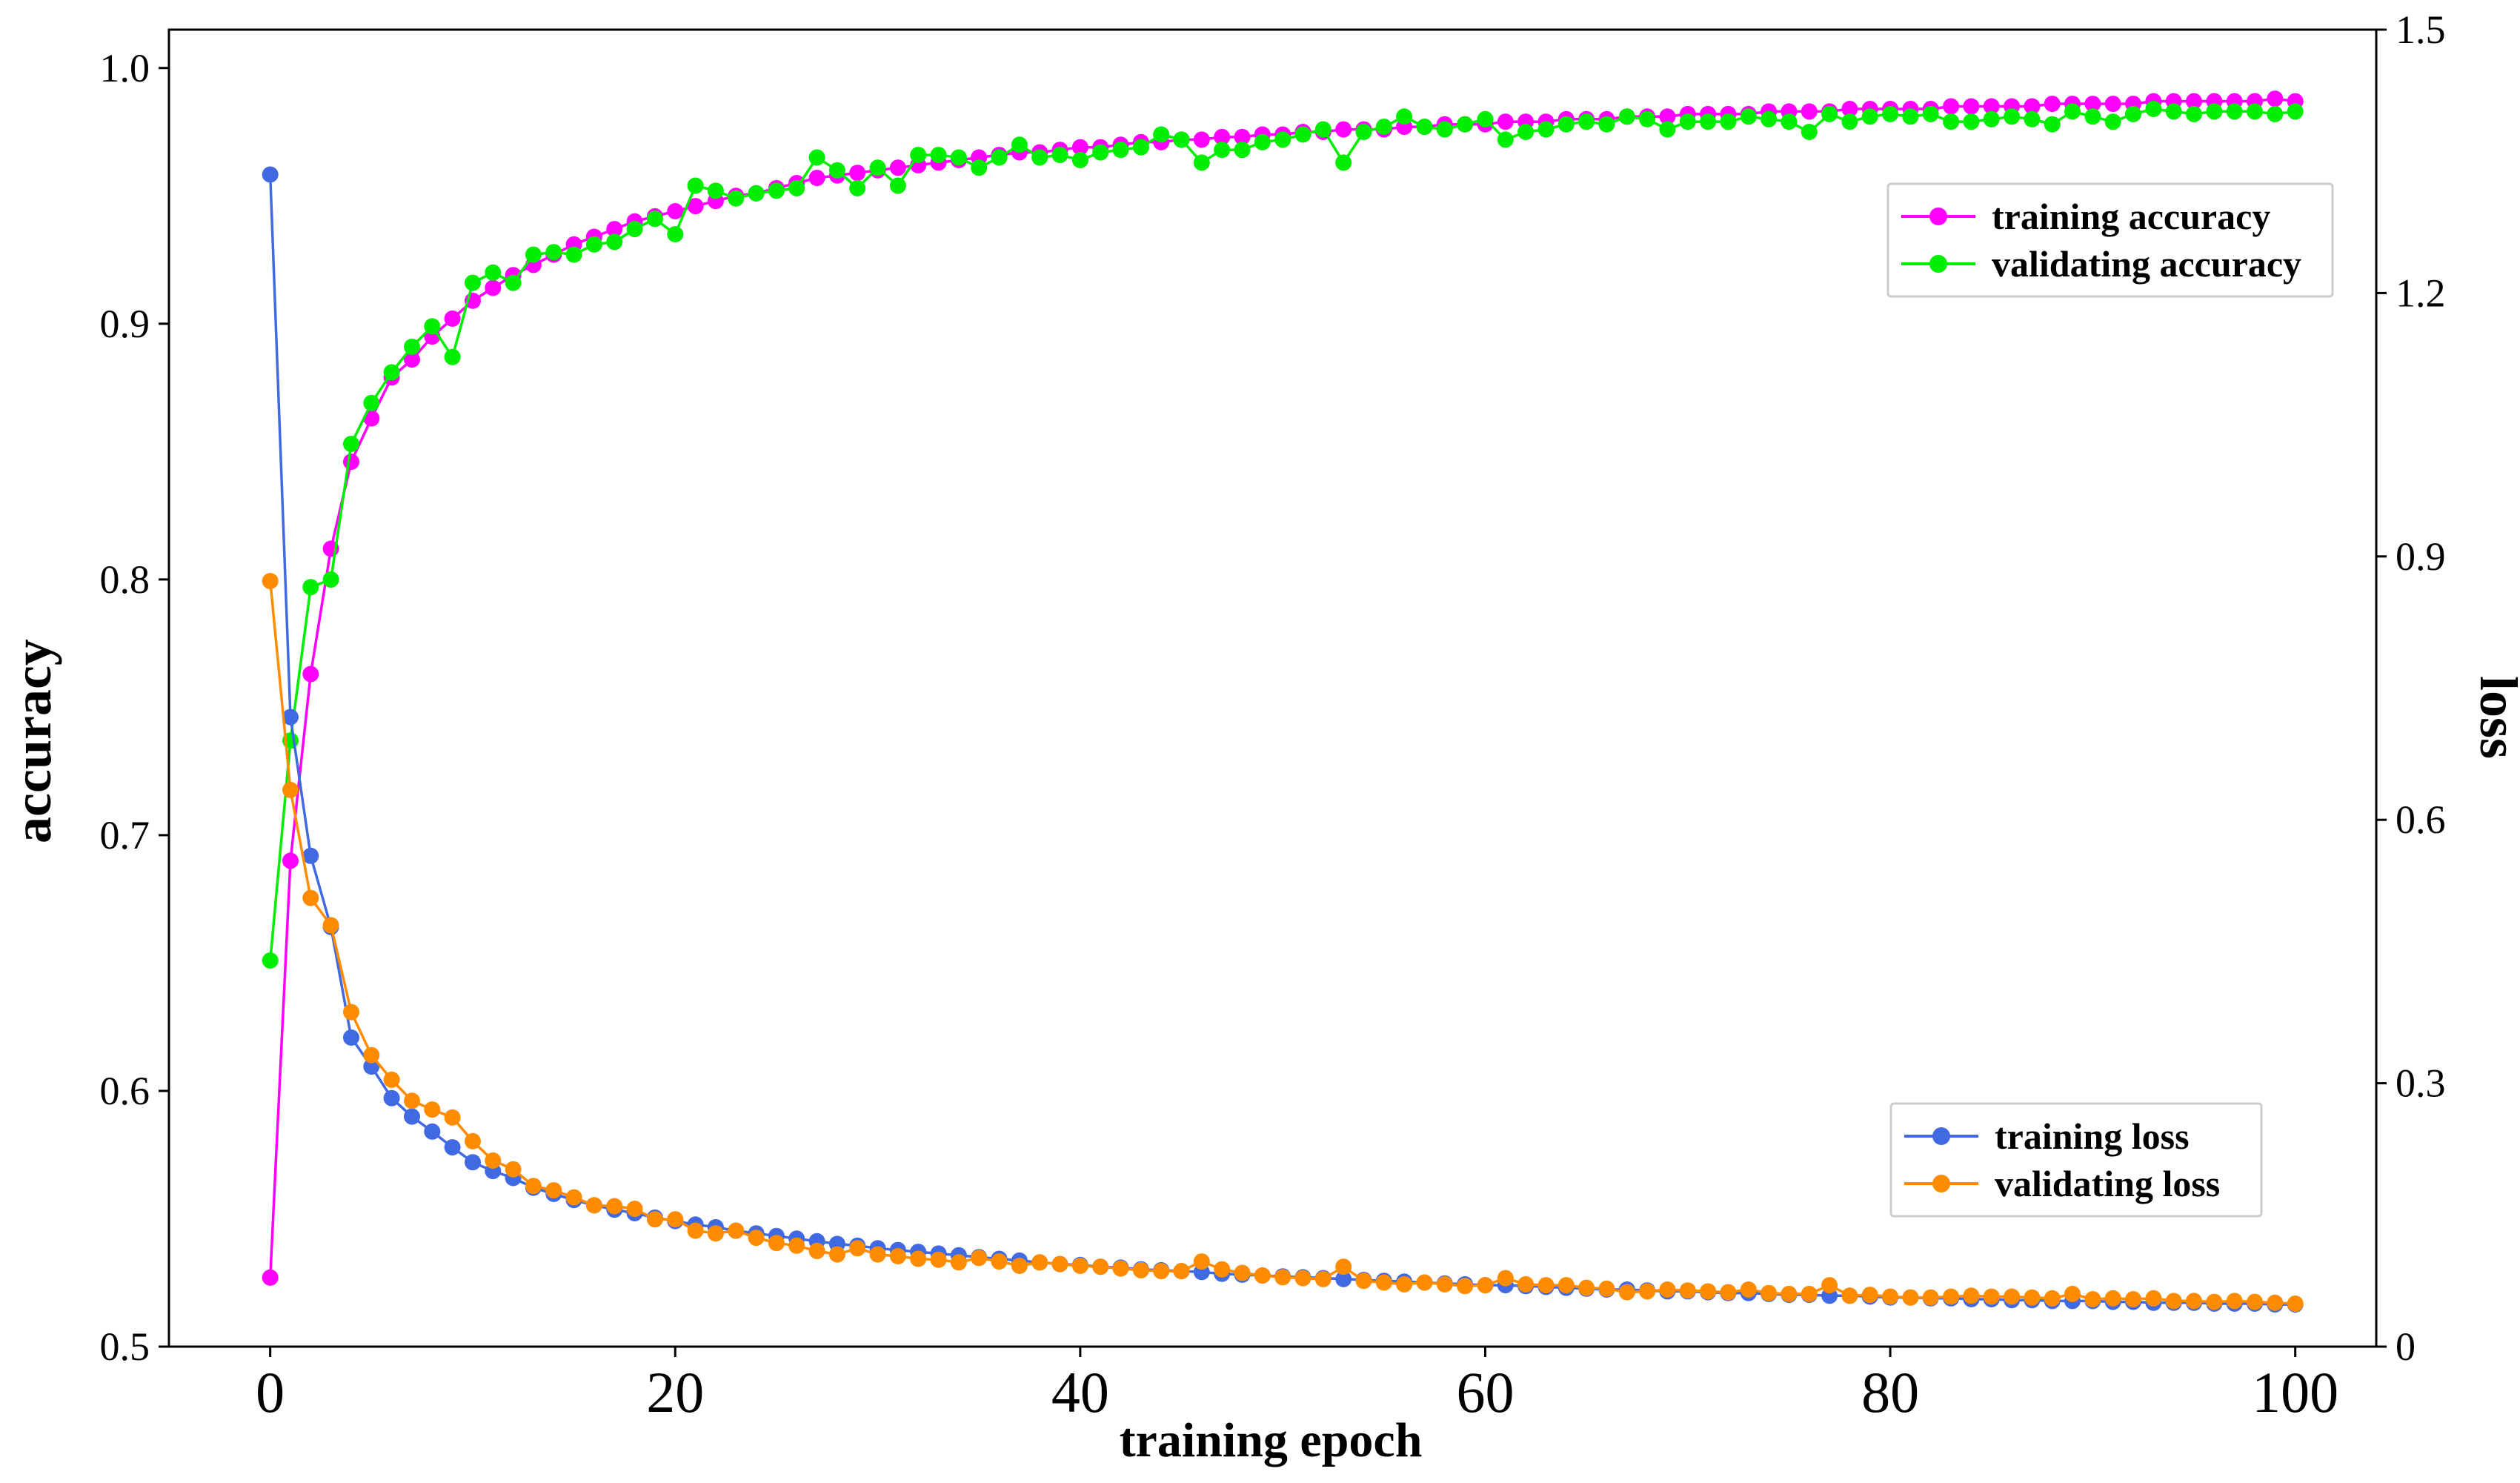 The width and height of the screenshot is (2520, 1483). I want to click on left-y-tick-label: 0.7, so click(125, 835).